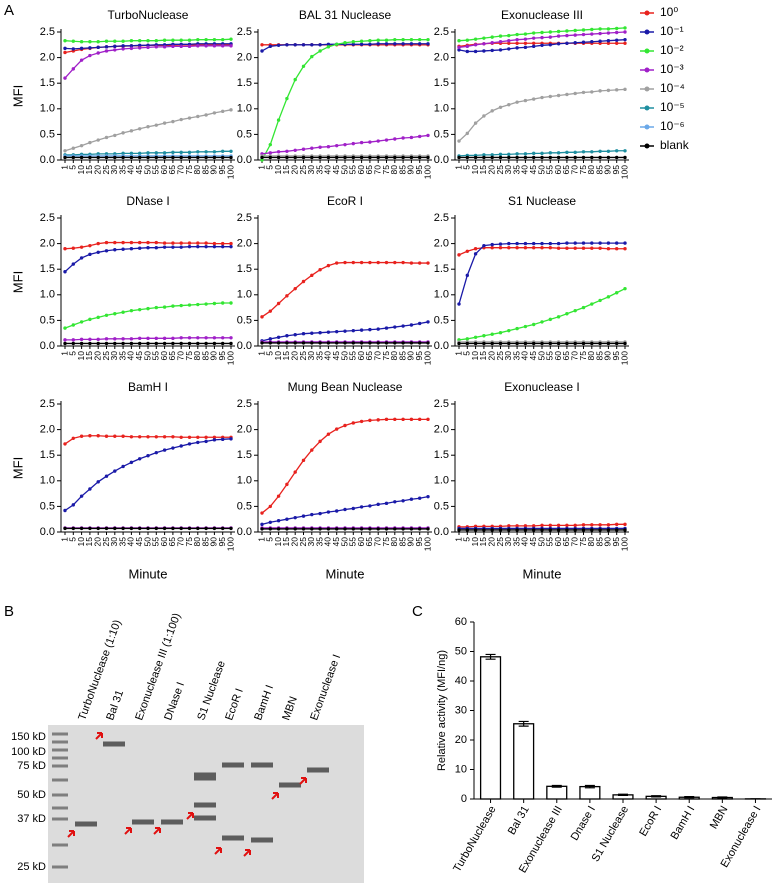 The image size is (780, 887). What do you see at coordinates (475, 542) in the screenshot?
I see `x-tick-label: 10` at bounding box center [475, 542].